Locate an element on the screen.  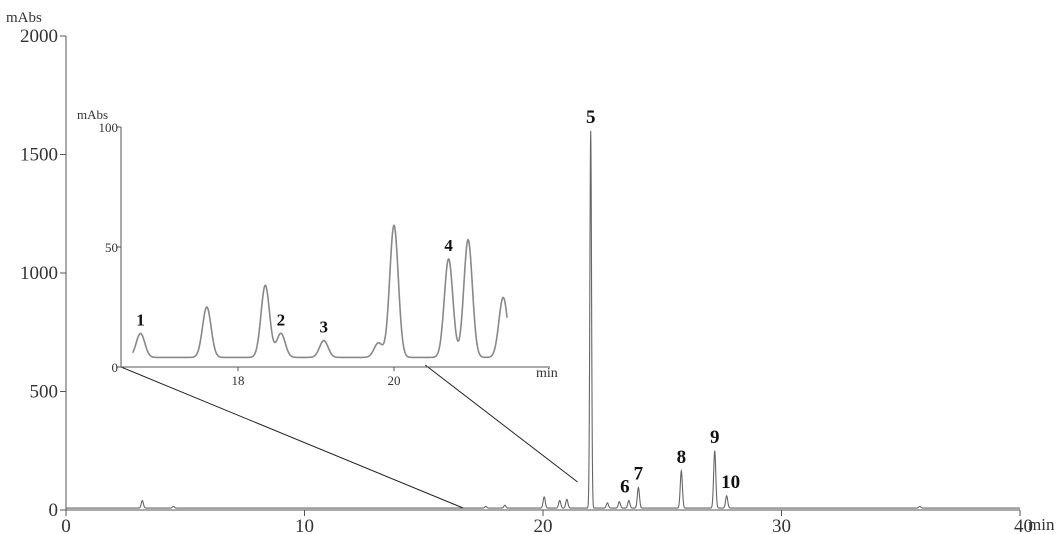
main-peak-labels: 5 67 8 9 10 is located at coordinates (663, 302).